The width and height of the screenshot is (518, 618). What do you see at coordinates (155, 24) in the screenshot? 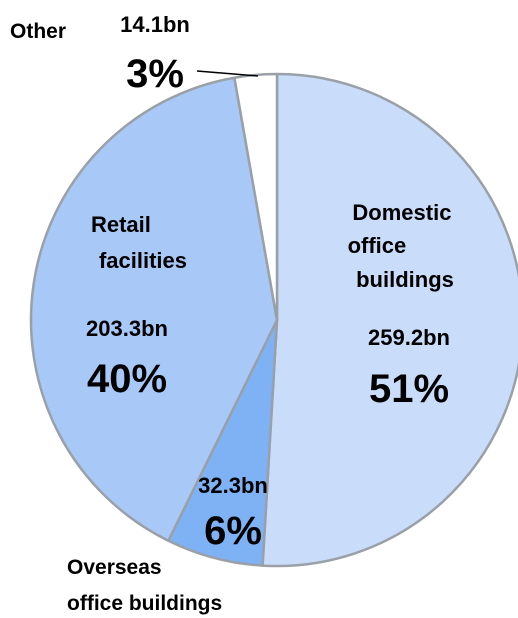
I see `label-other-value: 14.1bn` at bounding box center [155, 24].